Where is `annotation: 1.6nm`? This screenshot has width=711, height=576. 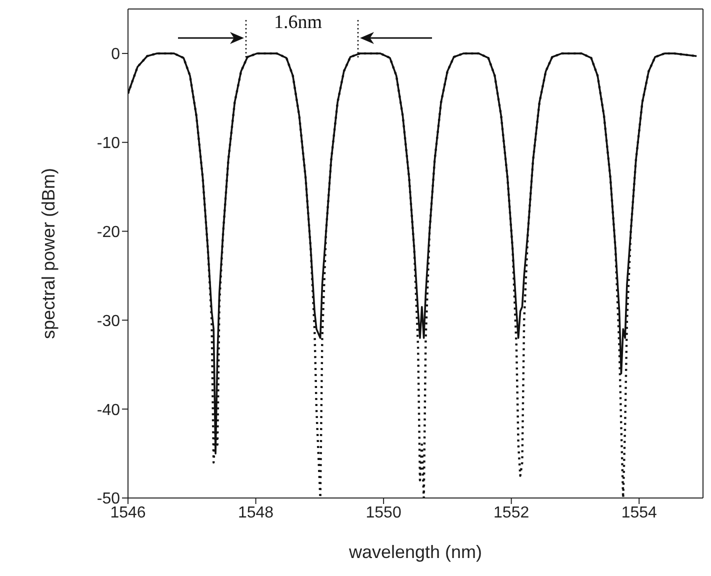
annotation: 1.6nm is located at coordinates (298, 23).